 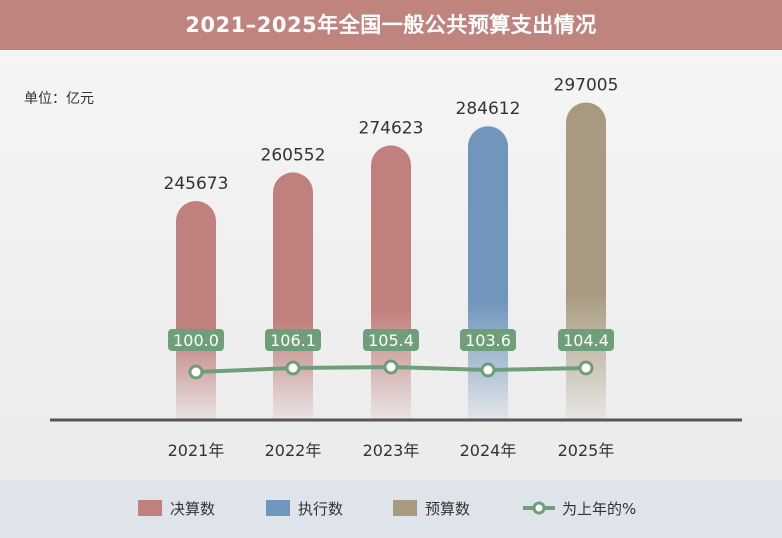 I want to click on legend-item: 执行数, so click(x=304, y=508).